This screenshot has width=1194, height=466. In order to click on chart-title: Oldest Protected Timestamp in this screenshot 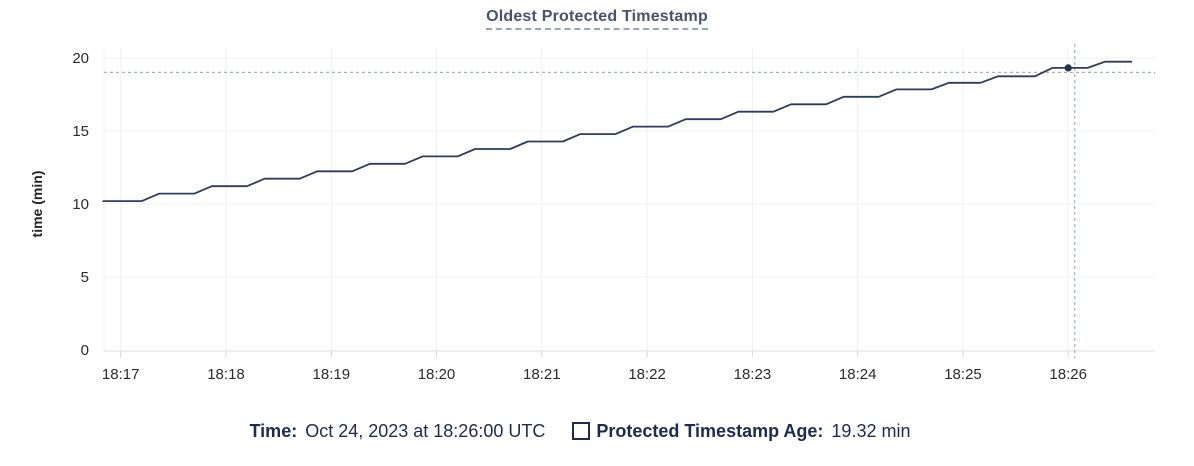, I will do `click(597, 19)`.